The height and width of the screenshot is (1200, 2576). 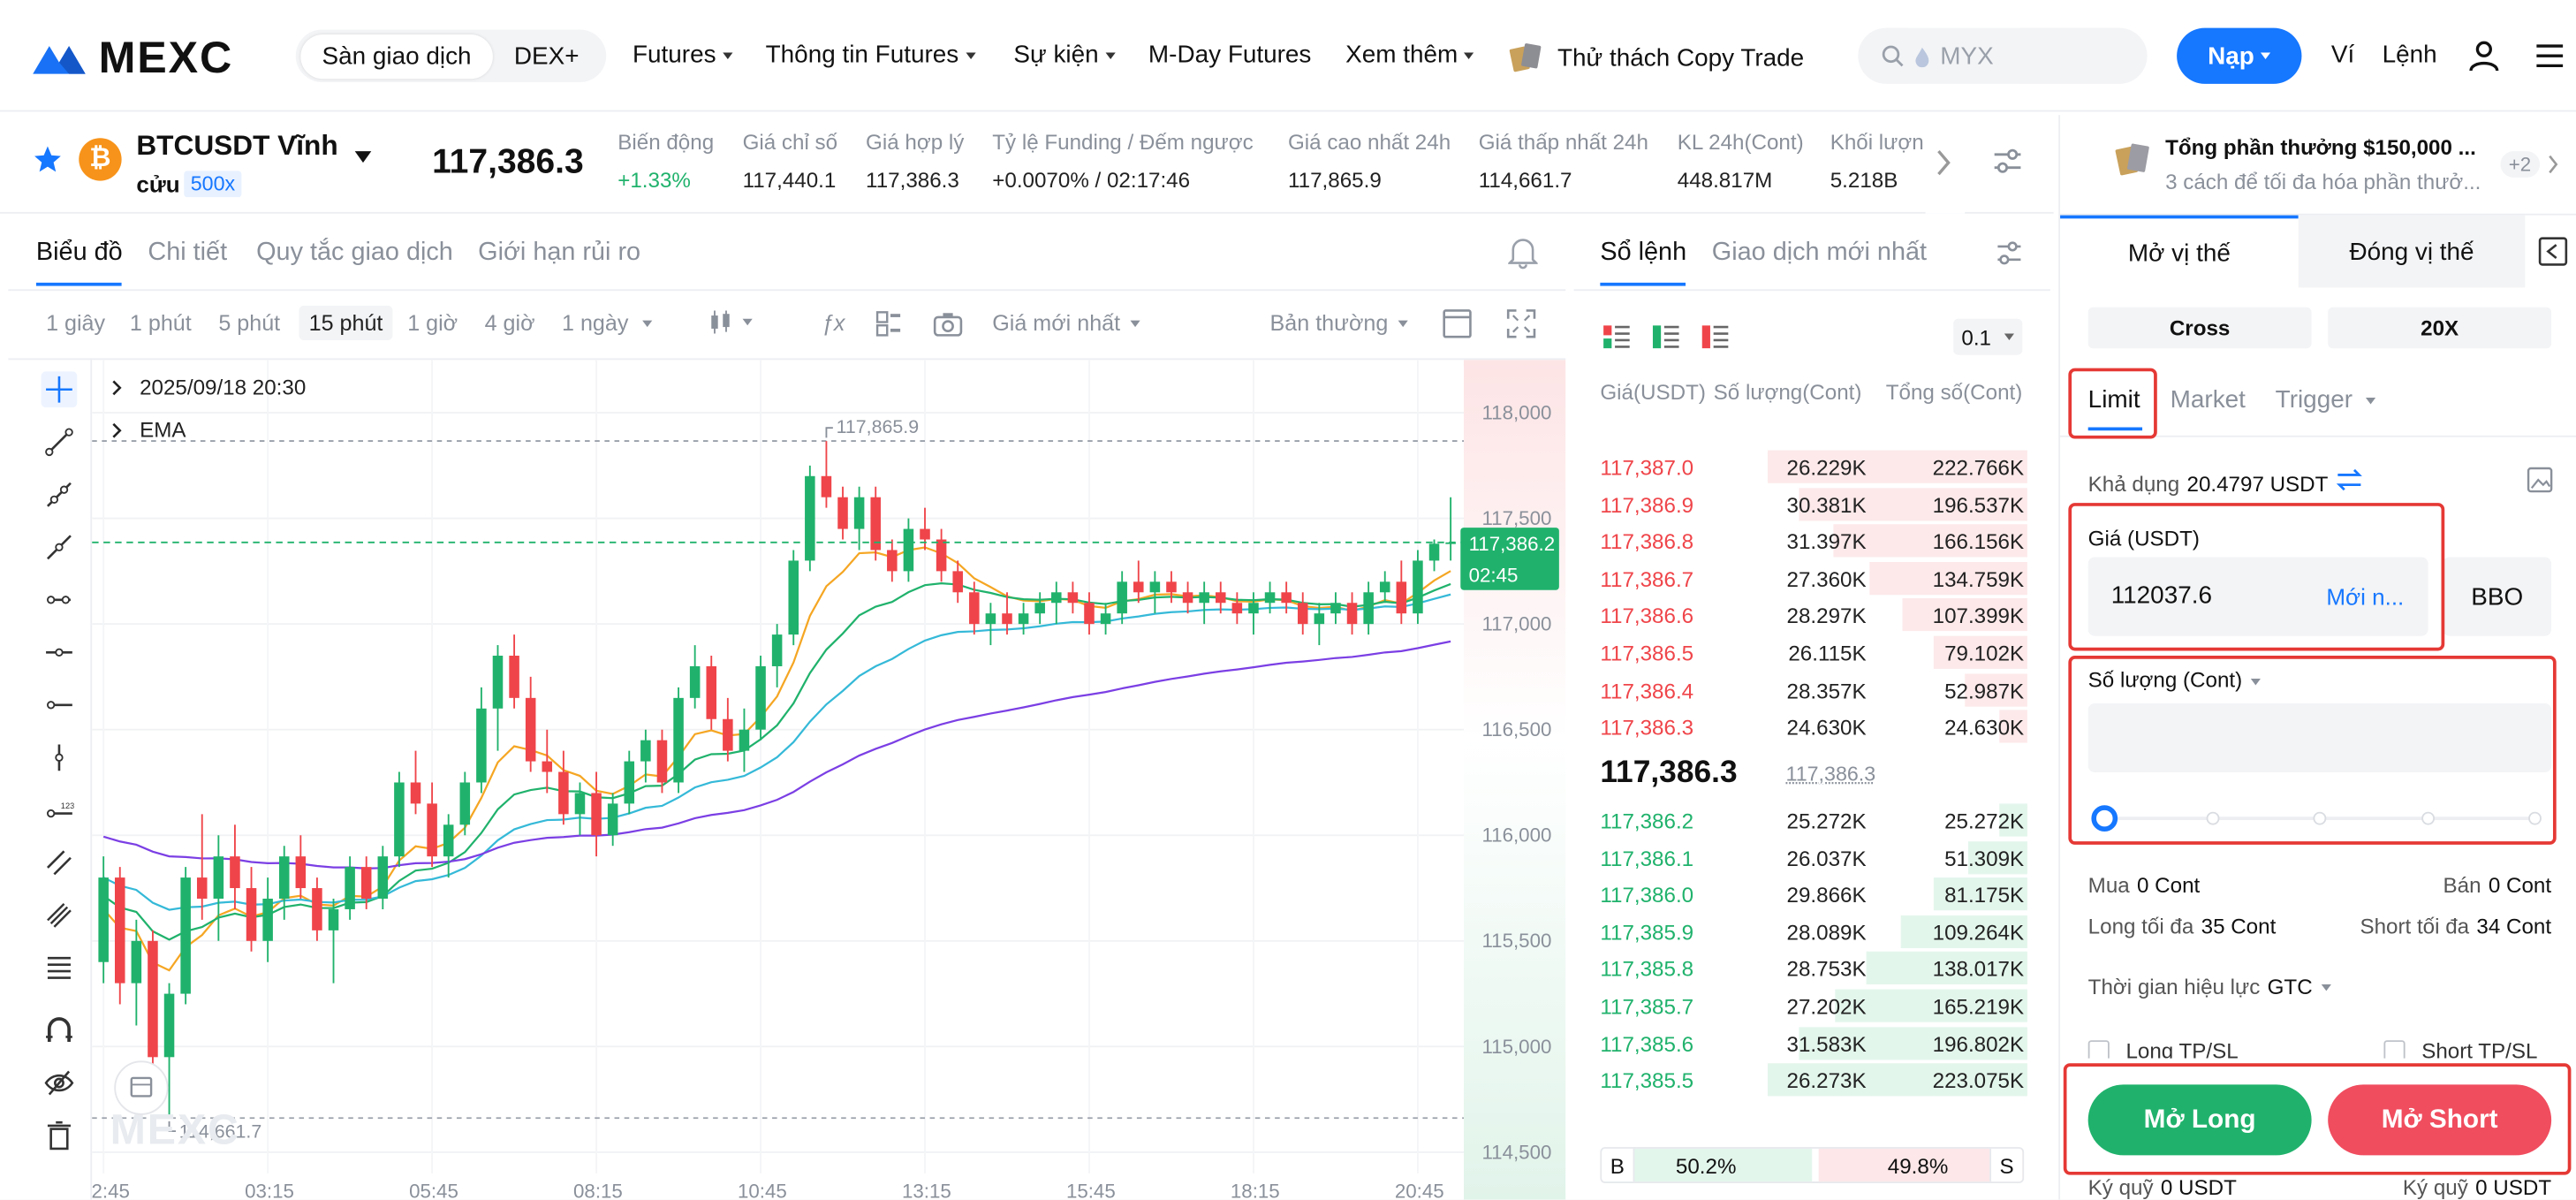 I want to click on orders-link: Lệnh, so click(x=2410, y=55).